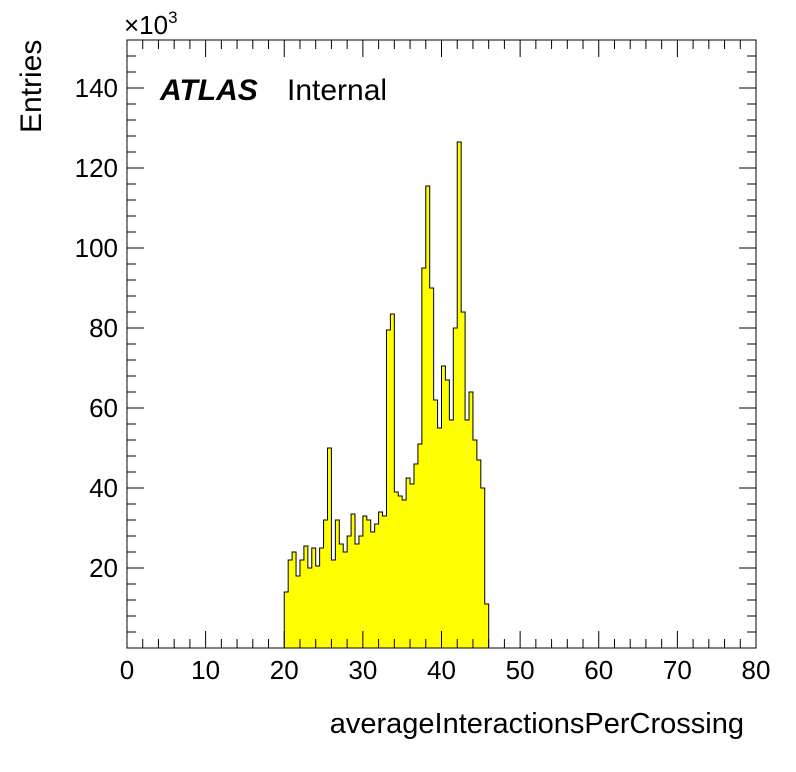  Describe the element at coordinates (520, 670) in the screenshot. I see `x-tick-label: 50` at that location.